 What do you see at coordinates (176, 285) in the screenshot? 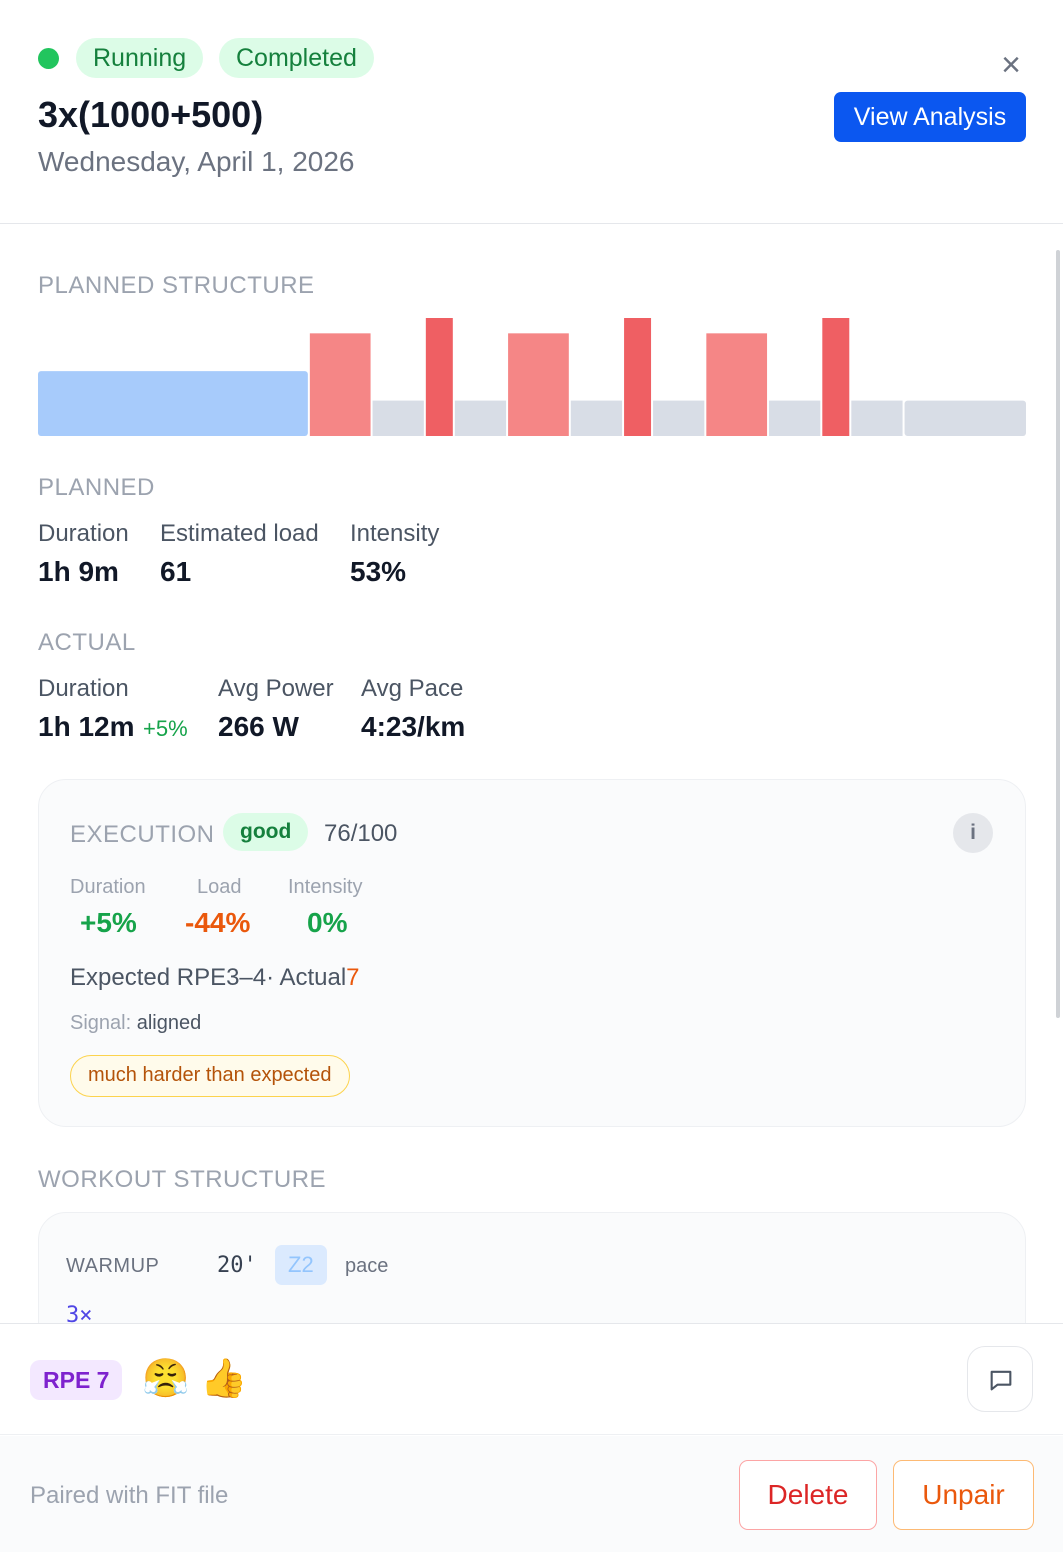
I see `planned-structure-label: PLANNED STRUCTURE` at bounding box center [176, 285].